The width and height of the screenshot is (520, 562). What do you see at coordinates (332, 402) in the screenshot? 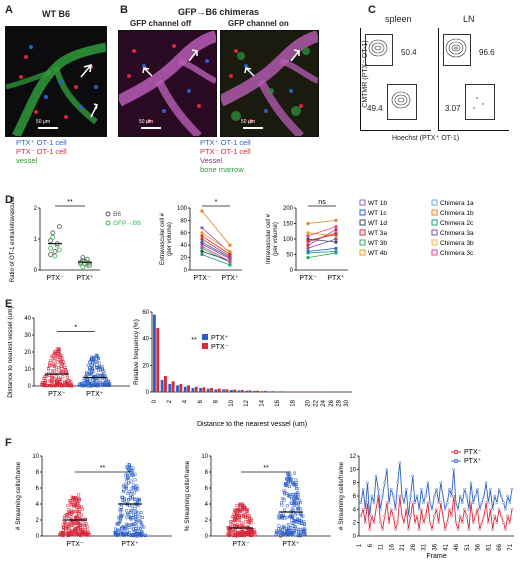
I see `x-tick-label: 26` at bounding box center [332, 402].